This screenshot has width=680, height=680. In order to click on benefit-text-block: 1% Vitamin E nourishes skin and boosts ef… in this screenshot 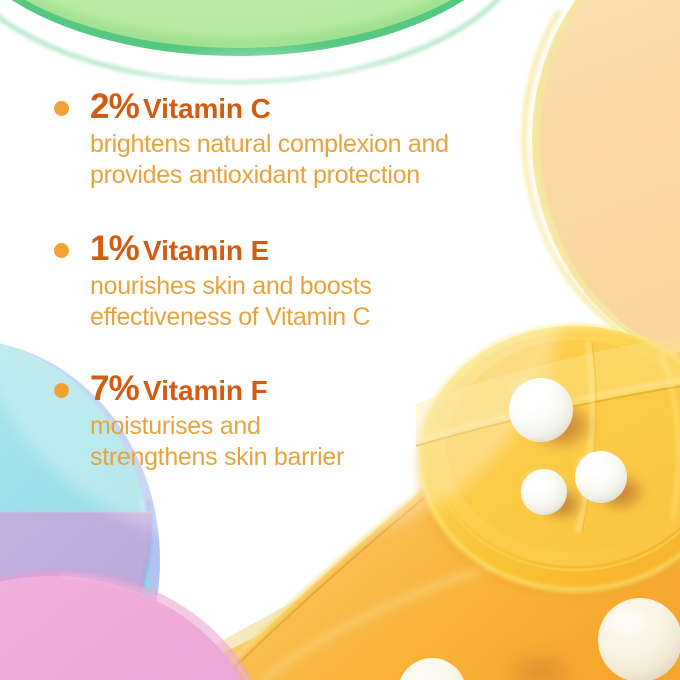, I will do `click(231, 281)`.